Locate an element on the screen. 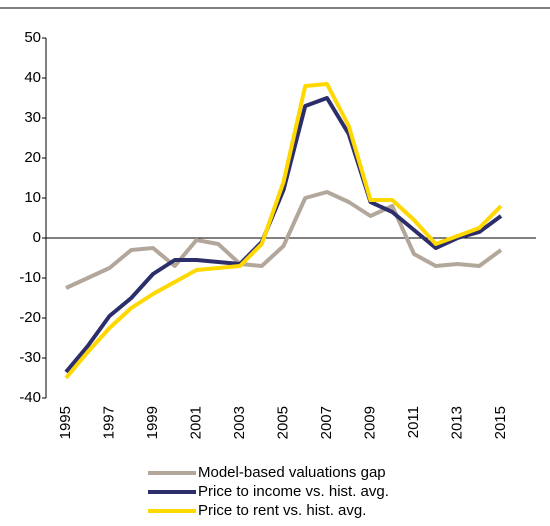 The height and width of the screenshot is (526, 550). x-tick-label: 2005 is located at coordinates (282, 422).